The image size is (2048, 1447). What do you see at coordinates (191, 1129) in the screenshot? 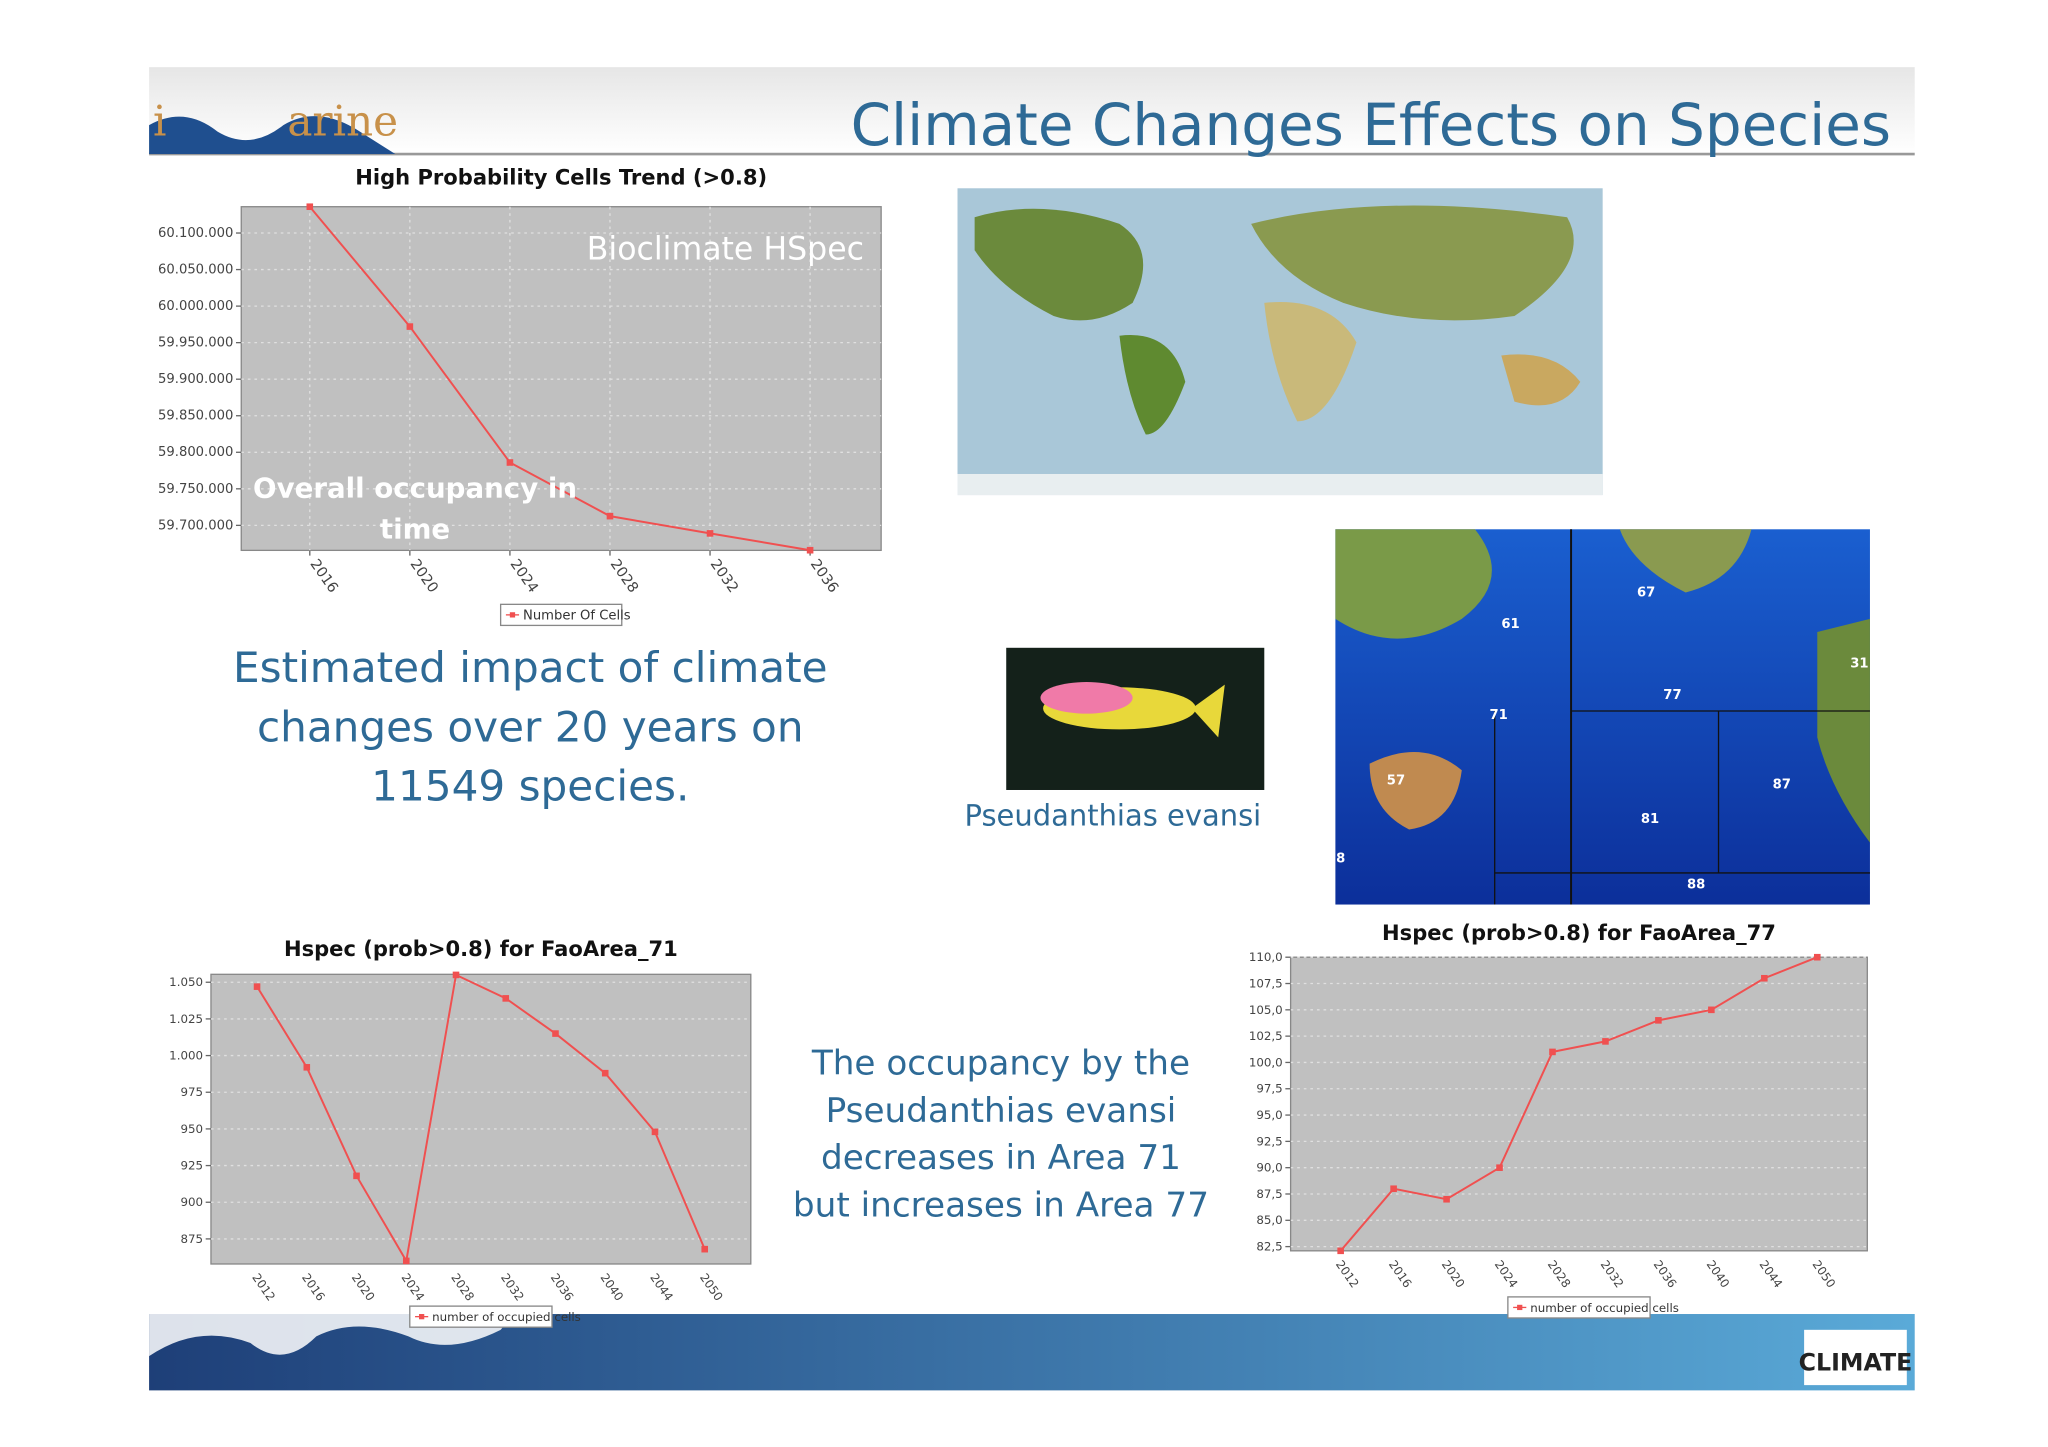
I see `y-tick-label: 950` at bounding box center [191, 1129].